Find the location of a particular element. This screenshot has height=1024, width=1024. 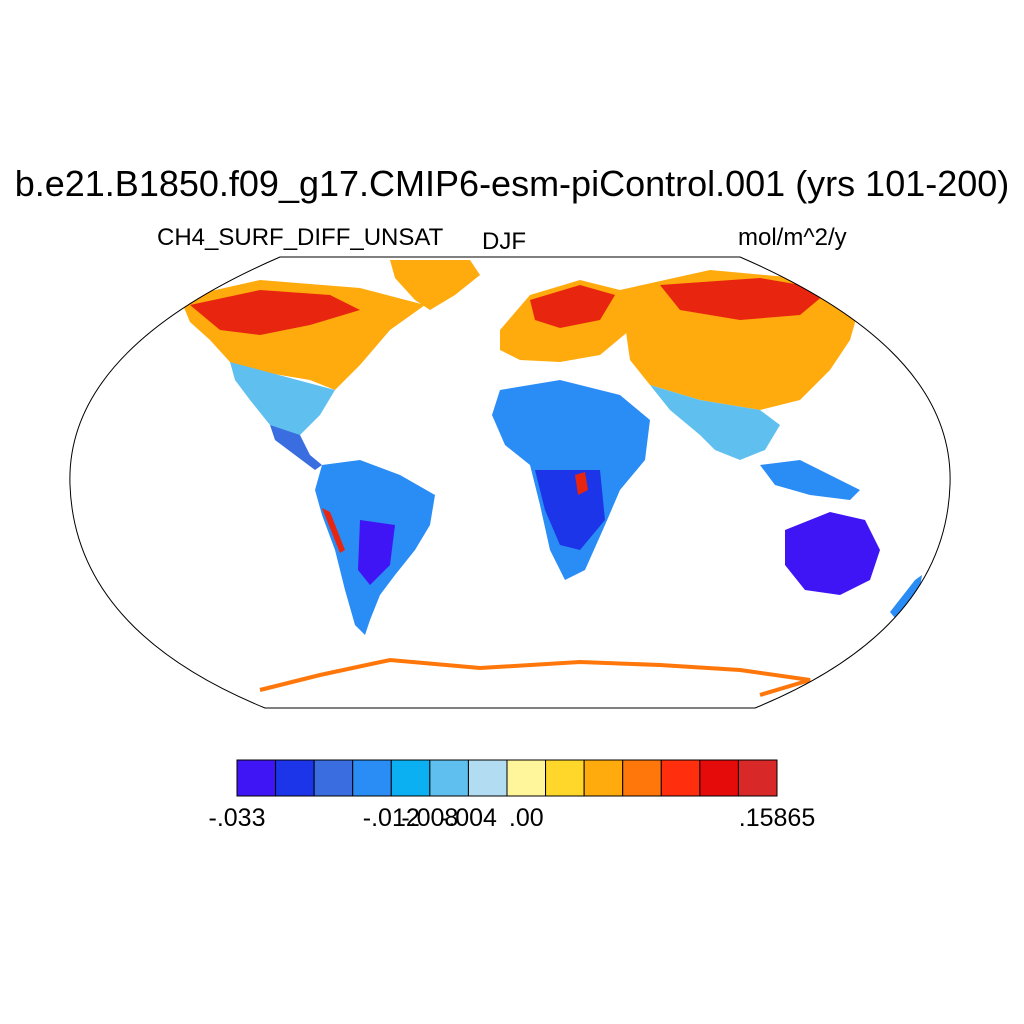

colorbar is located at coordinates (507, 778).